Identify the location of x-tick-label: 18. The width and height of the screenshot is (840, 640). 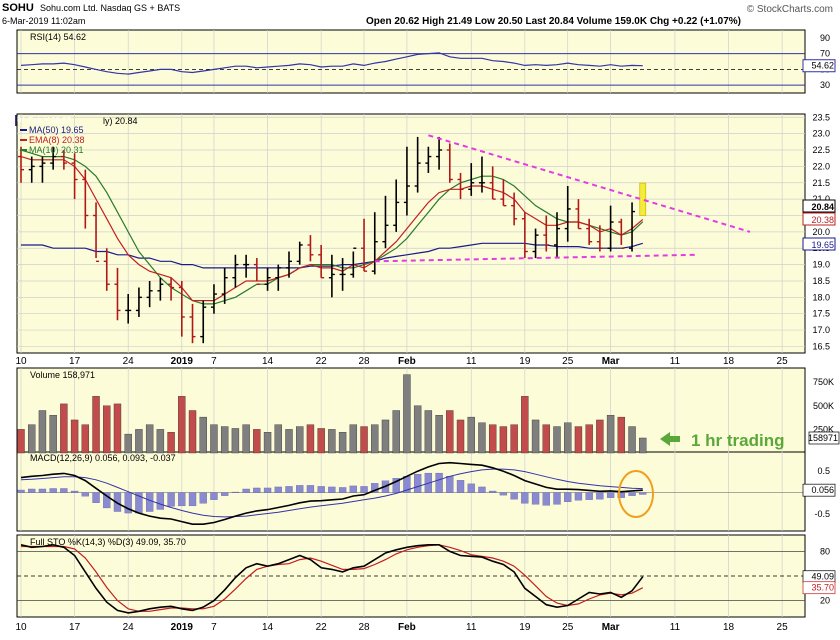
(729, 361).